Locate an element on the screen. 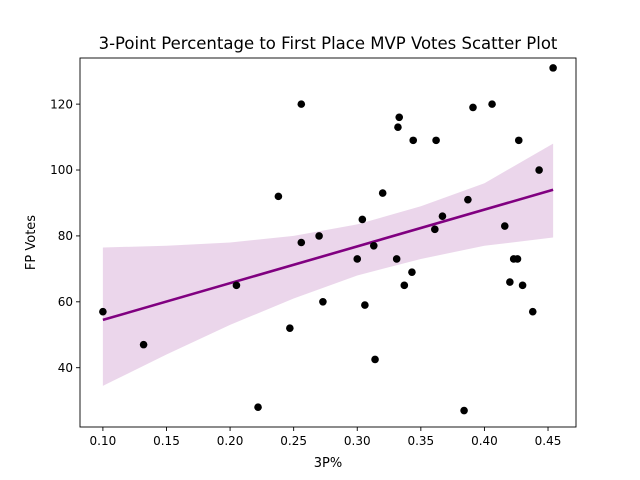  x-tick-label: 0.30 is located at coordinates (357, 441).